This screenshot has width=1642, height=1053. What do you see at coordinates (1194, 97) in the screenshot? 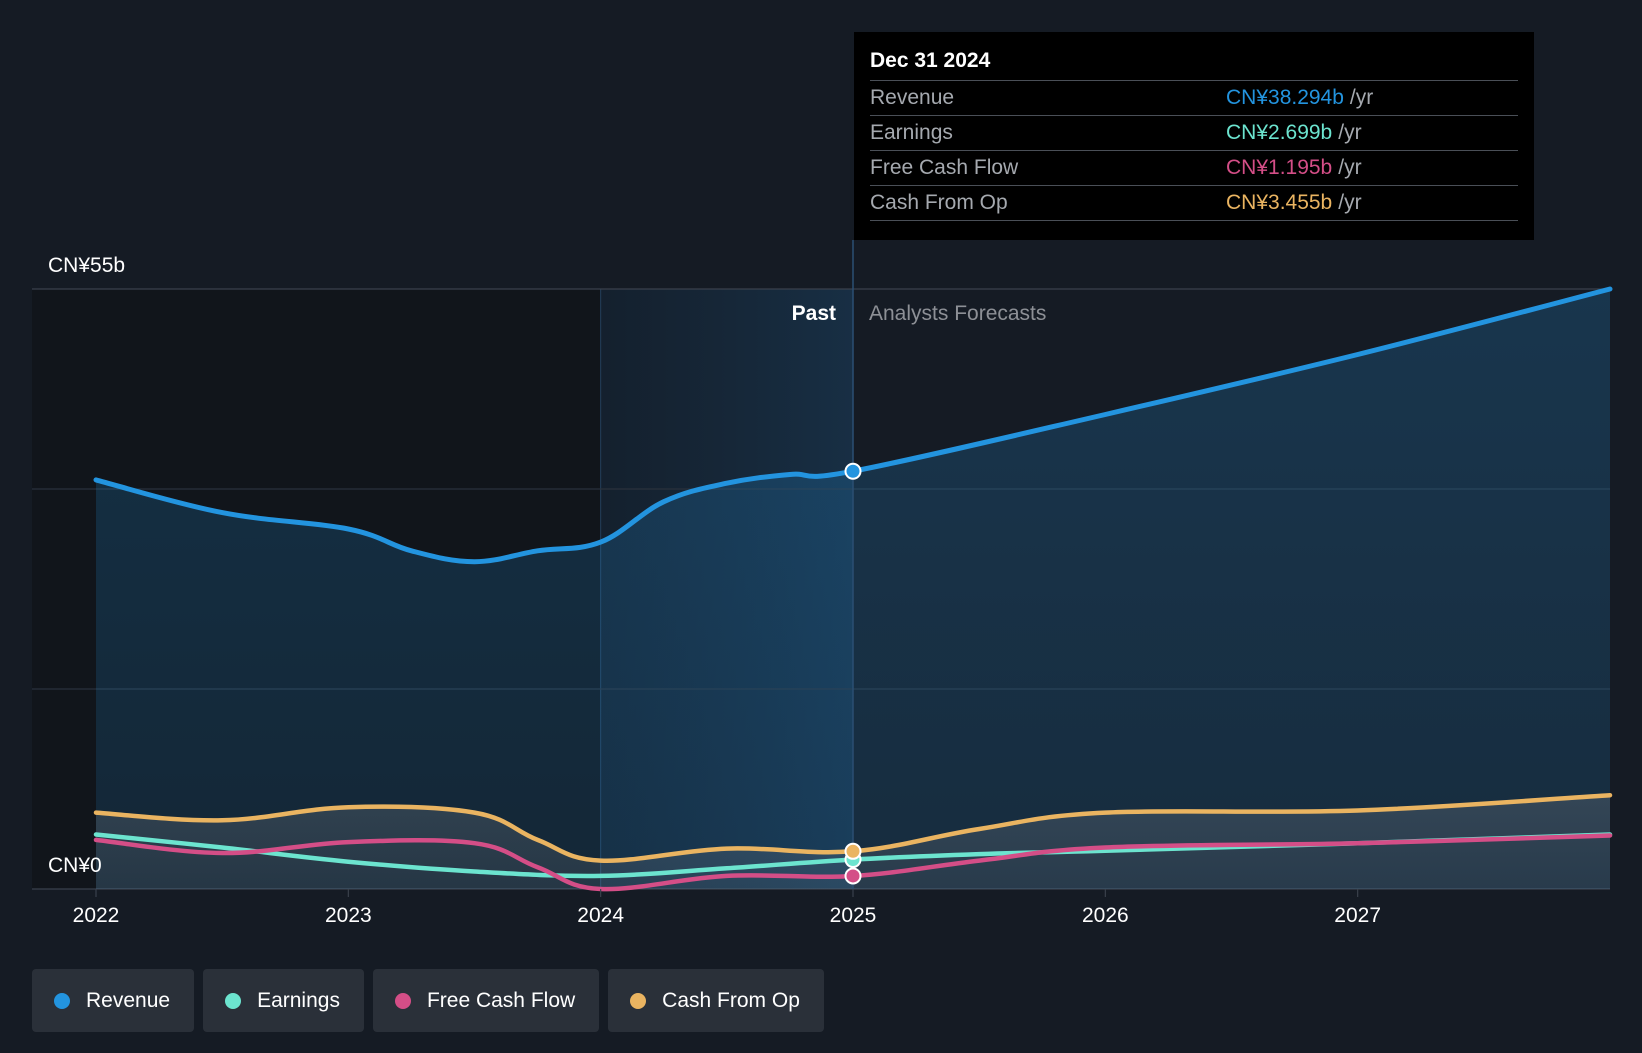
I see `tooltip-row-revenue: Revenue CN¥38.294b /yr` at bounding box center [1194, 97].